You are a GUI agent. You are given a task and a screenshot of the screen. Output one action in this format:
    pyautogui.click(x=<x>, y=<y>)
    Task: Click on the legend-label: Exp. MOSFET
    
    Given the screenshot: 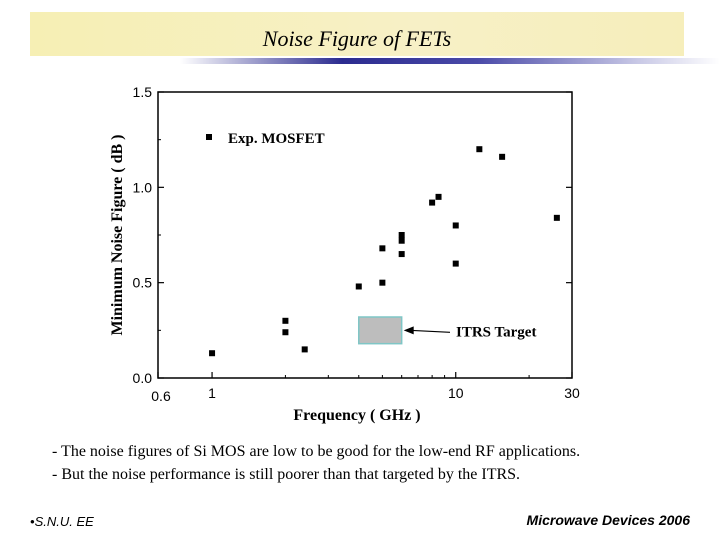 What is the action you would take?
    pyautogui.click(x=276, y=139)
    